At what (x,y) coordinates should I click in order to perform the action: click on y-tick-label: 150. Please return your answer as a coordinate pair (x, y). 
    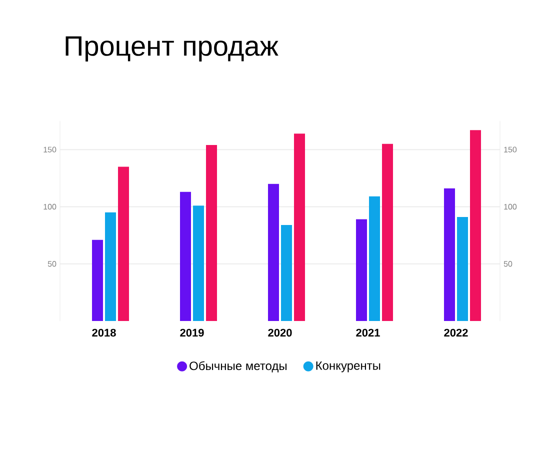
    Looking at the image, I should click on (50, 149).